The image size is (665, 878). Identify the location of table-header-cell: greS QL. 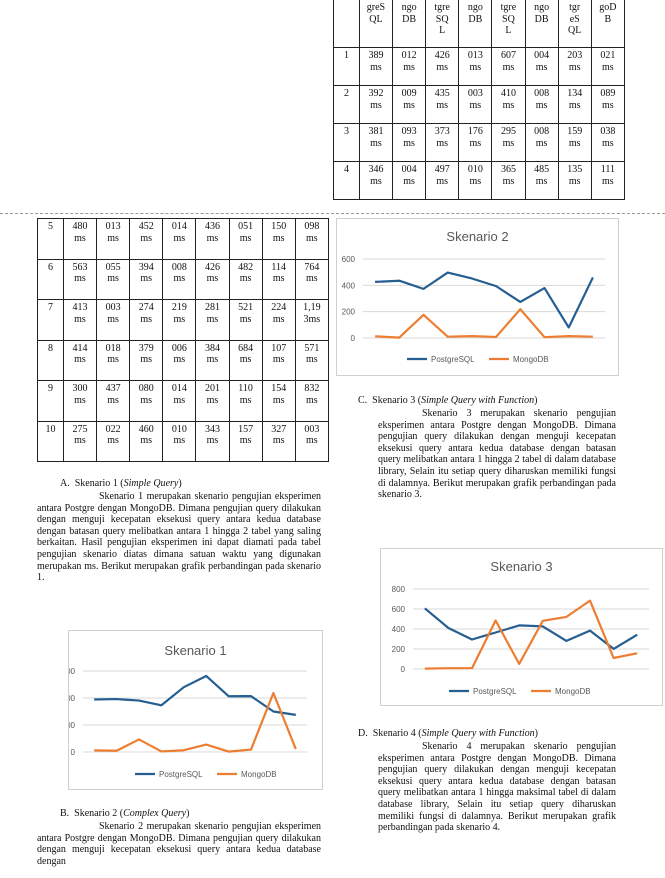
(376, 24).